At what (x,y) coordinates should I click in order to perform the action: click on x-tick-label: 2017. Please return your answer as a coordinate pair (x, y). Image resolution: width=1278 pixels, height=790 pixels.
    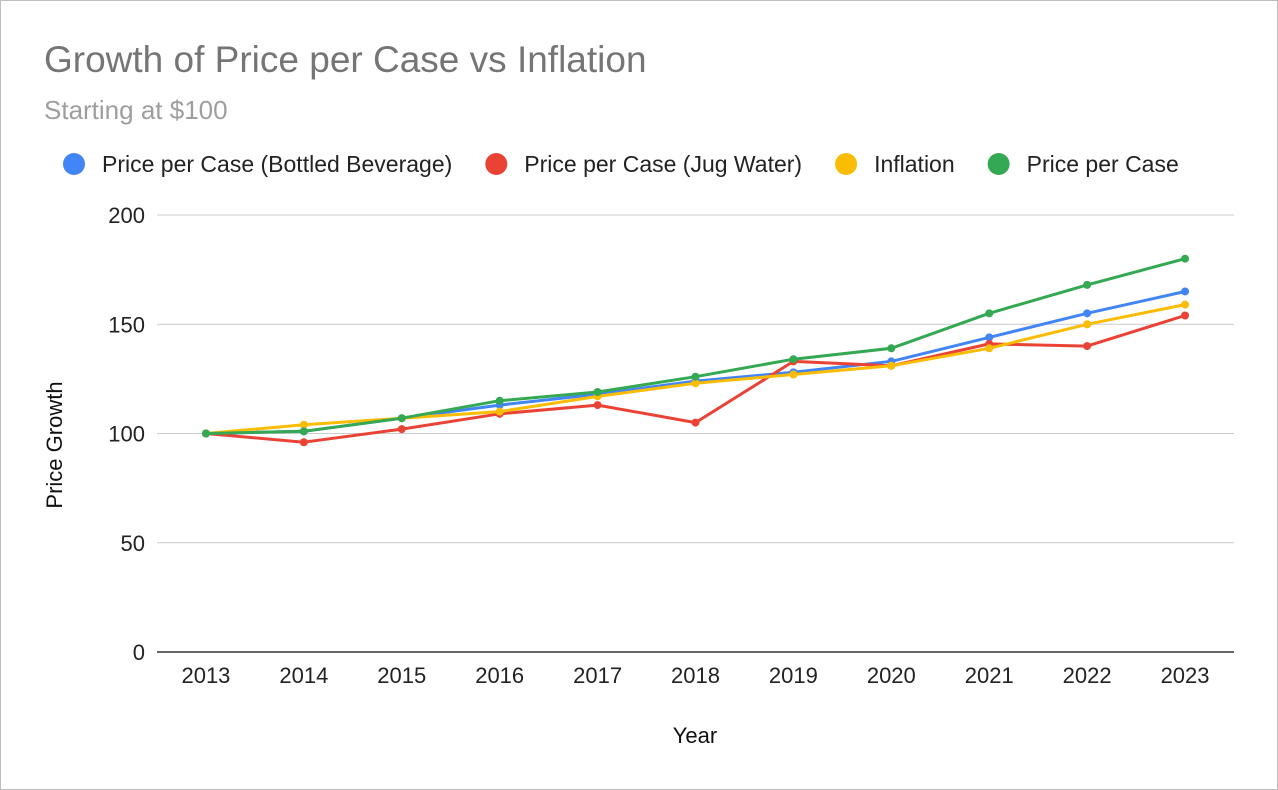
    Looking at the image, I should click on (597, 675).